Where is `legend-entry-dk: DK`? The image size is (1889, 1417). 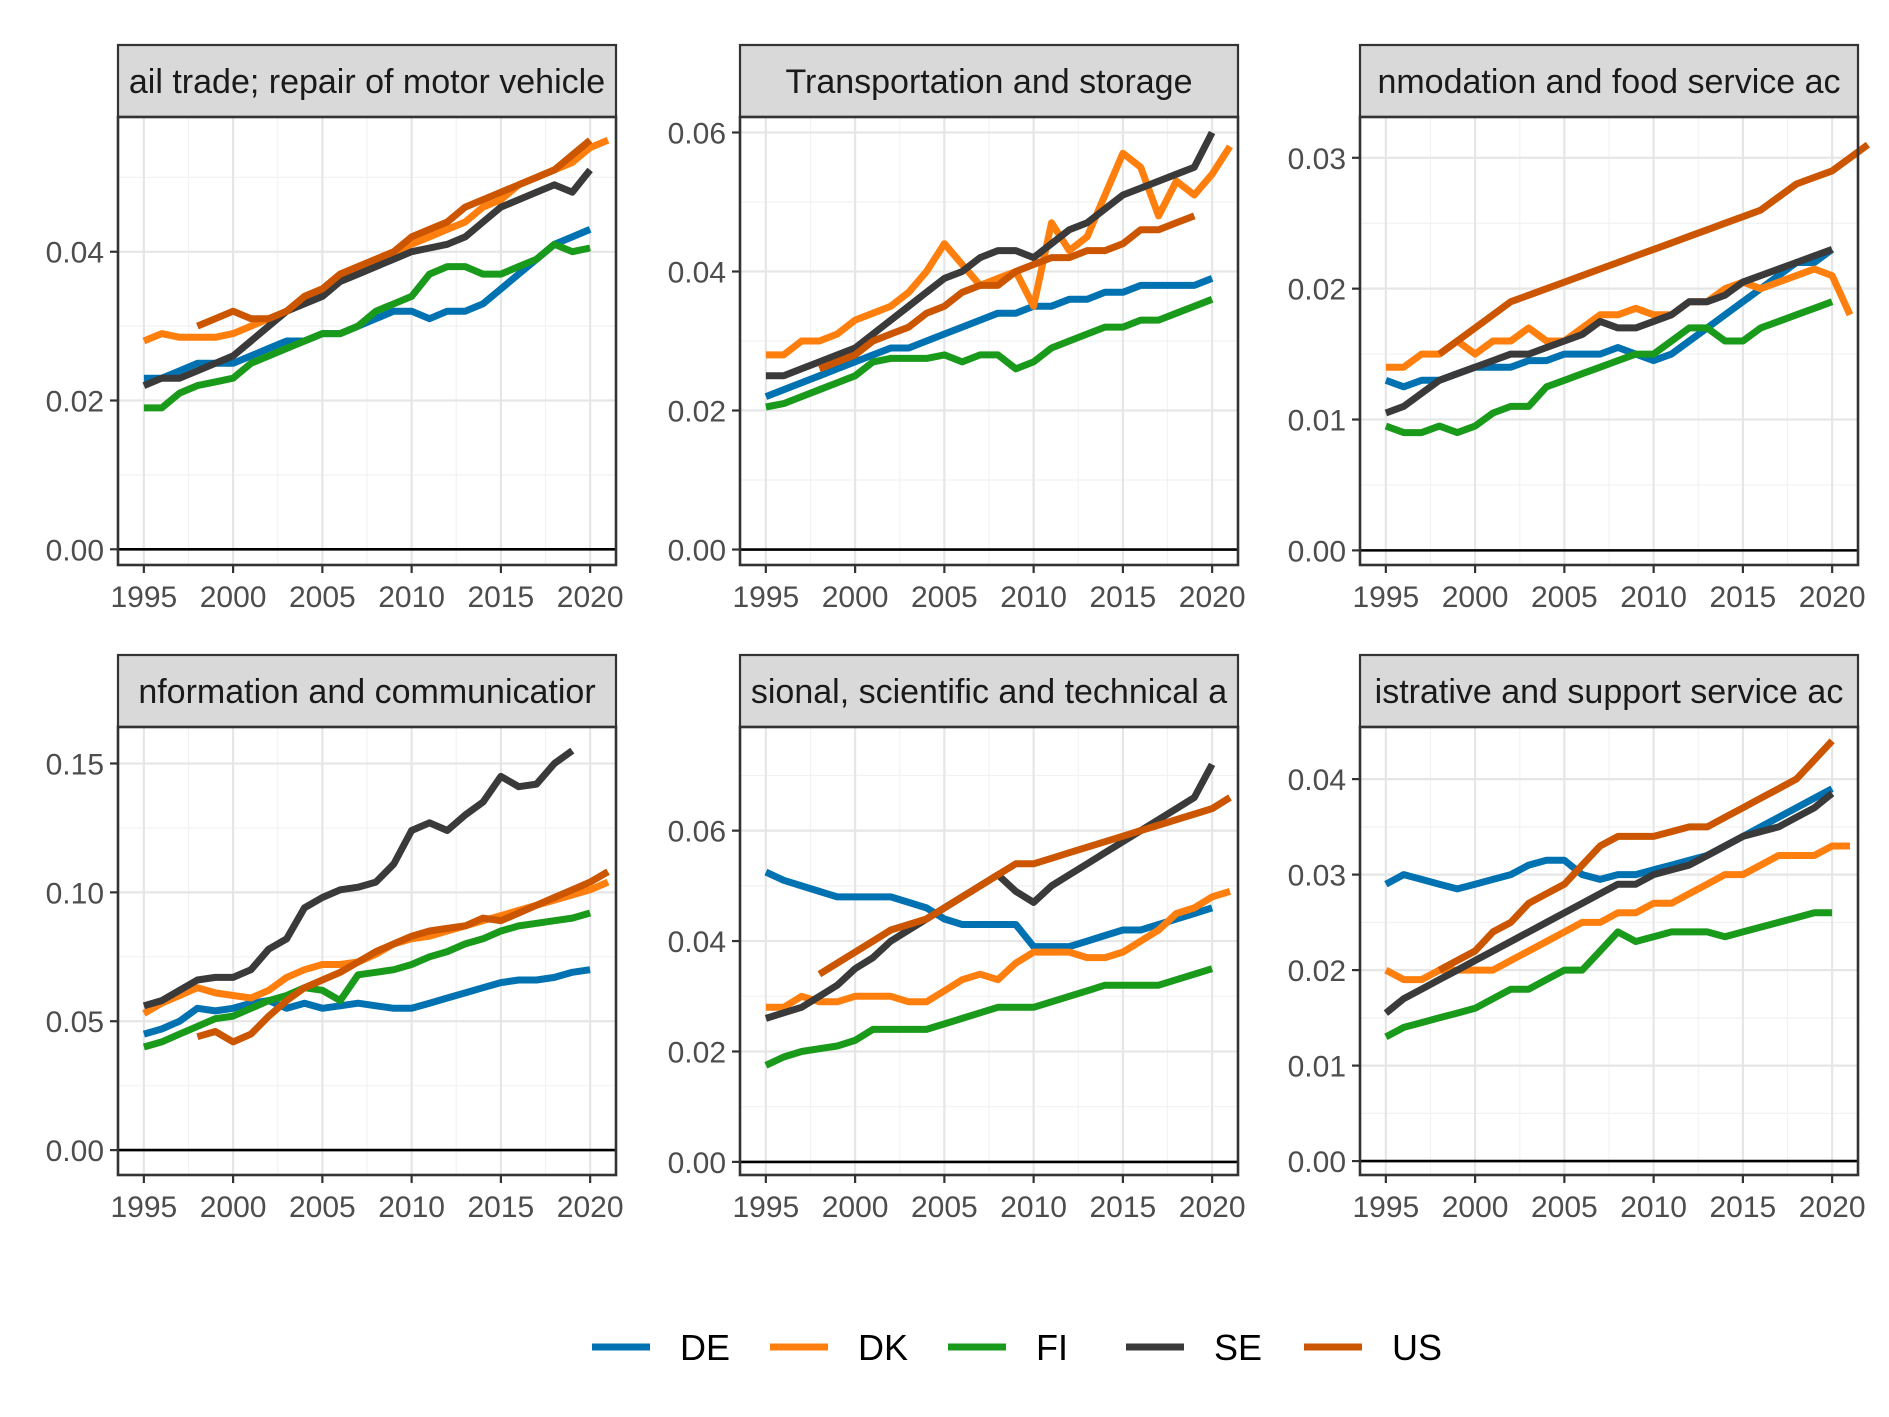 legend-entry-dk: DK is located at coordinates (839, 1347).